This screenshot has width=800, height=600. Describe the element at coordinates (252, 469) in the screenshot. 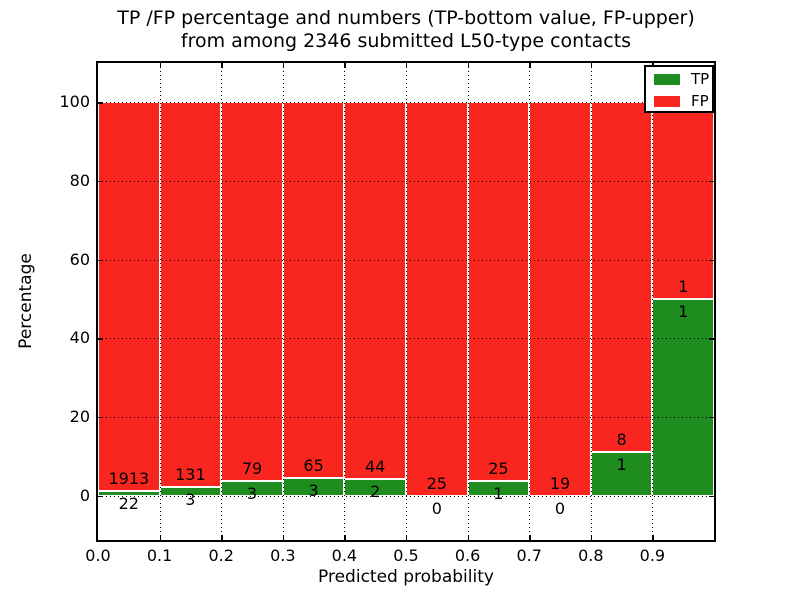

I see `annotation-fp-count: 79` at that location.